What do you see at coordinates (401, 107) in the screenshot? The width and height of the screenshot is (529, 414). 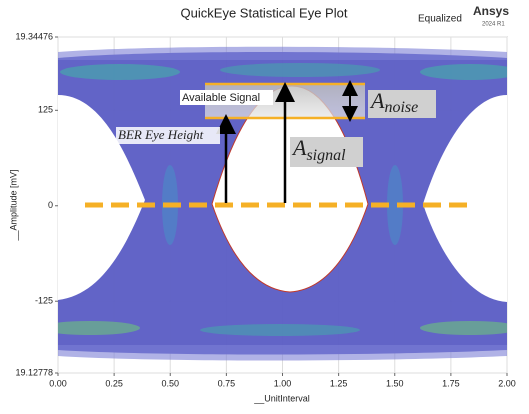 I see `a-noise-sub: noise` at bounding box center [401, 107].